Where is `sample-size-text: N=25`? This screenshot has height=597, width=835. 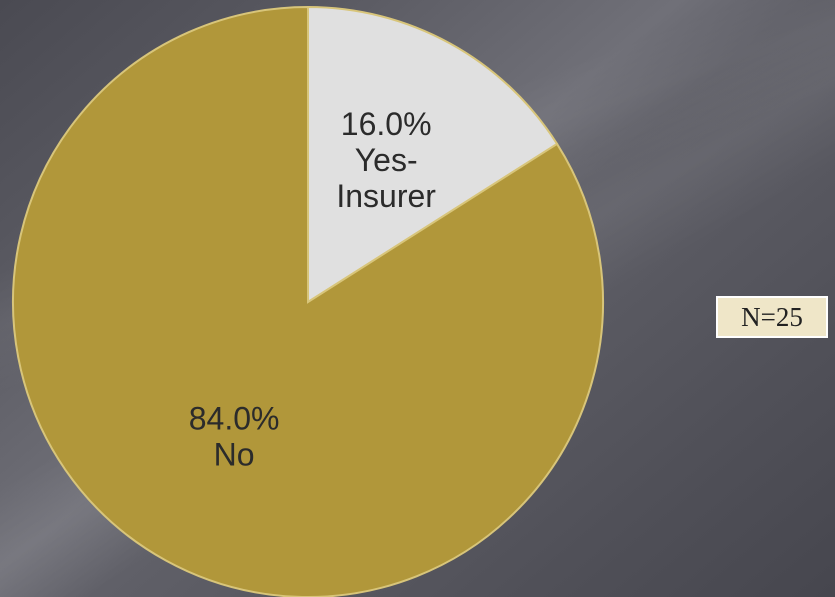
sample-size-text: N=25 is located at coordinates (772, 316).